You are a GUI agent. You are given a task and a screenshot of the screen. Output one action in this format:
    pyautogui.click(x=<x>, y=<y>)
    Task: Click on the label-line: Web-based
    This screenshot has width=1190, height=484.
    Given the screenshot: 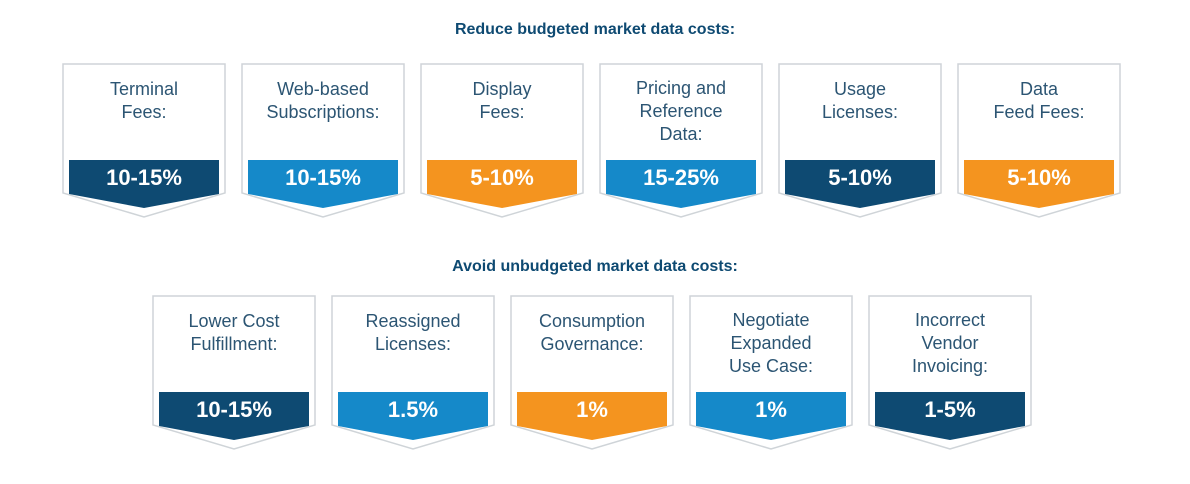 What is the action you would take?
    pyautogui.click(x=323, y=89)
    